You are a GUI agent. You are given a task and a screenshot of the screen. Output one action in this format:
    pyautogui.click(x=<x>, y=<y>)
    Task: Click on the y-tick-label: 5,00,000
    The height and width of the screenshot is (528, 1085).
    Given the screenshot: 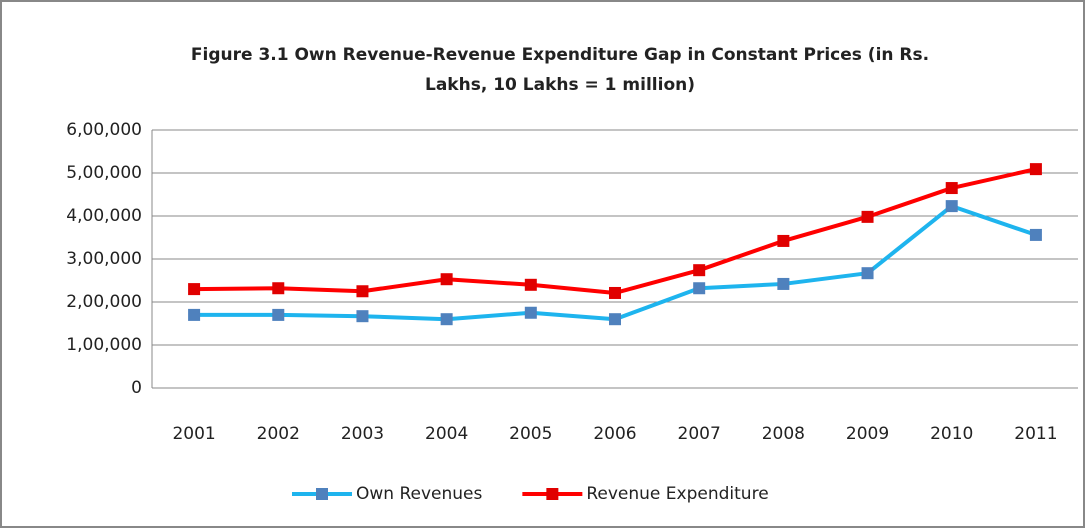 What is the action you would take?
    pyautogui.click(x=104, y=173)
    